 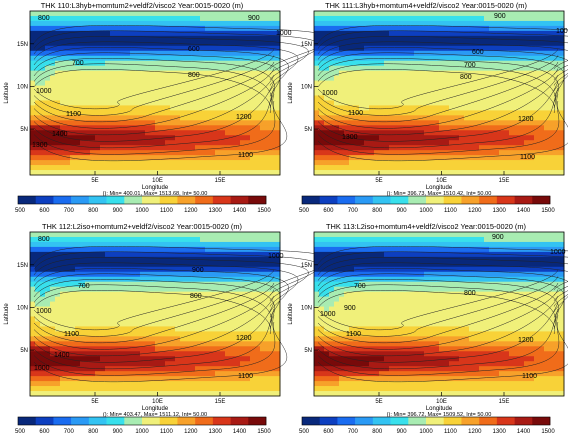 What do you see at coordinates (240, 211) in the screenshot?
I see `colorbar-tick-label: 1400` at bounding box center [240, 211].